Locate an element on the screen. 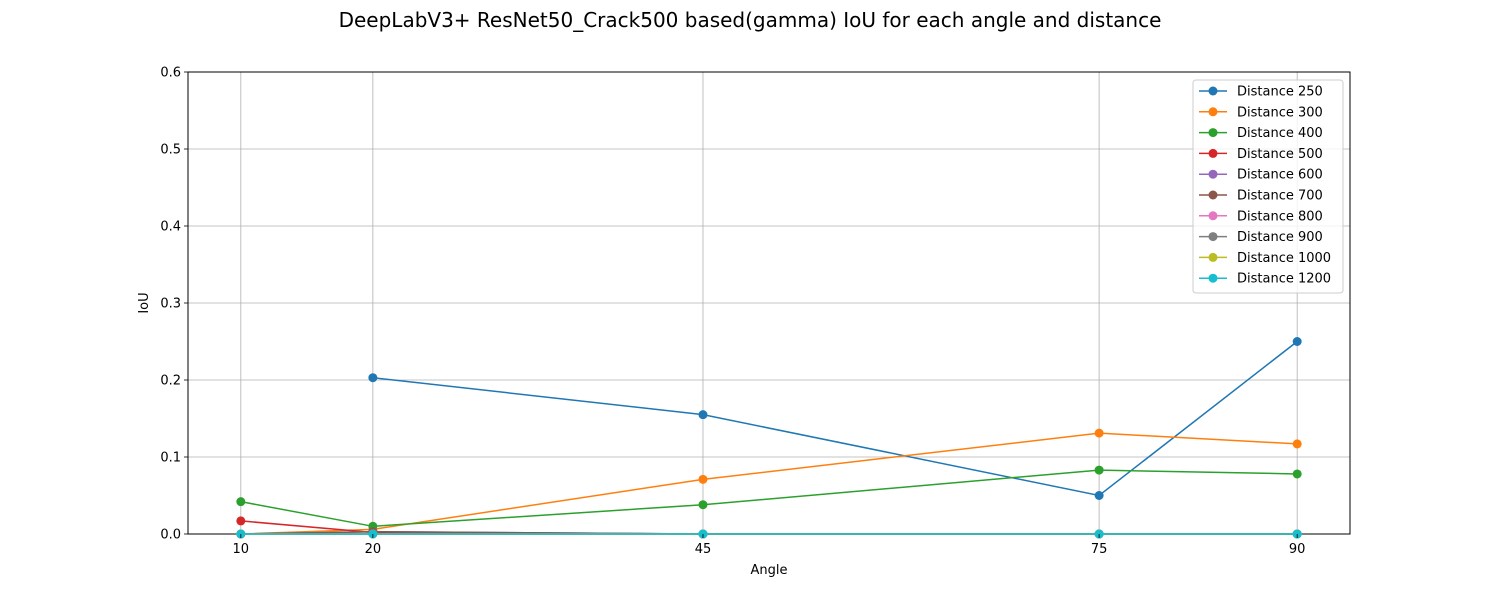  y-tick-label: 0.3 is located at coordinates (170, 304).